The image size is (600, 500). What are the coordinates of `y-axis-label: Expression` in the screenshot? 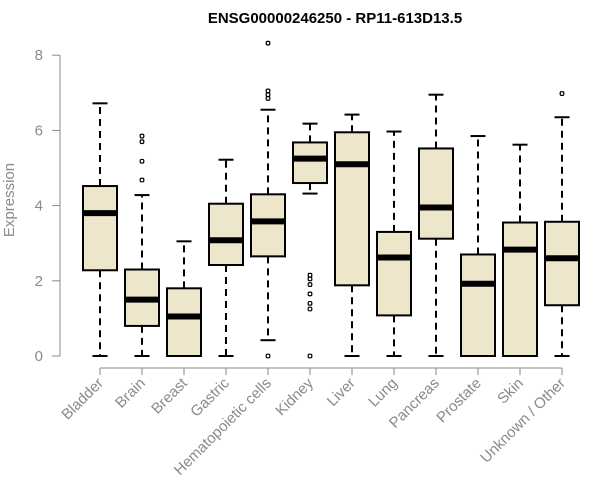 It's located at (9, 200).